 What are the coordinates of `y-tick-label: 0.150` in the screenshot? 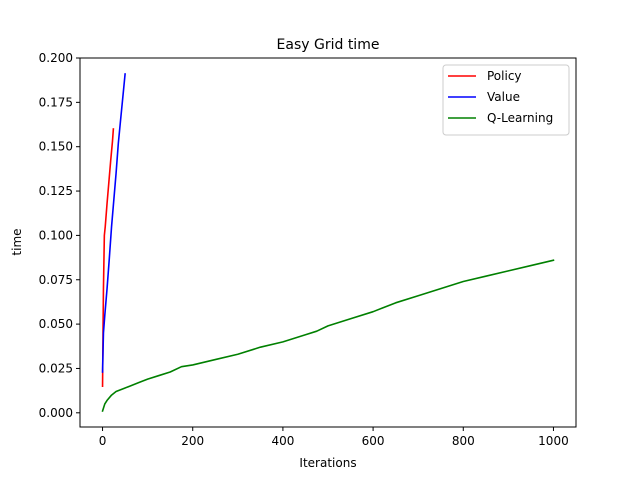 It's located at (56, 147).